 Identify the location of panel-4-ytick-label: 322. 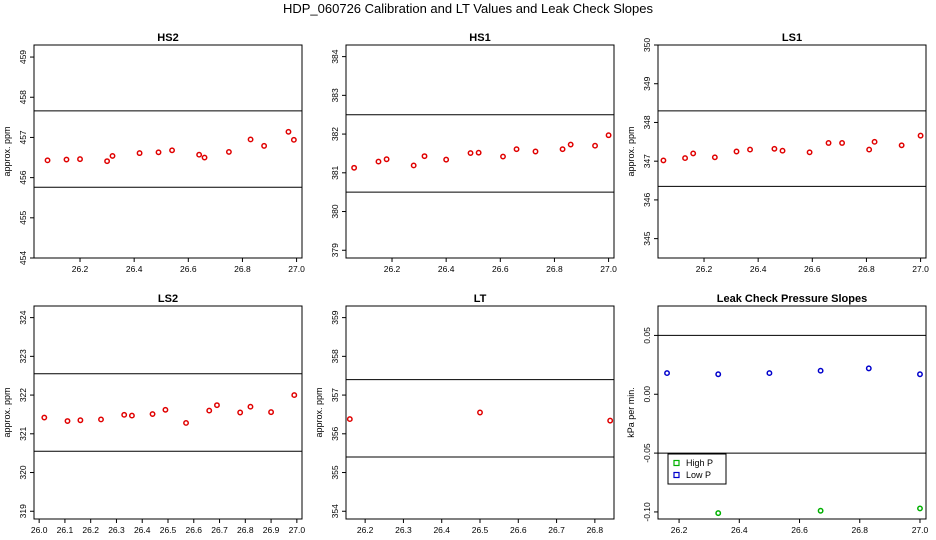
(23, 395).